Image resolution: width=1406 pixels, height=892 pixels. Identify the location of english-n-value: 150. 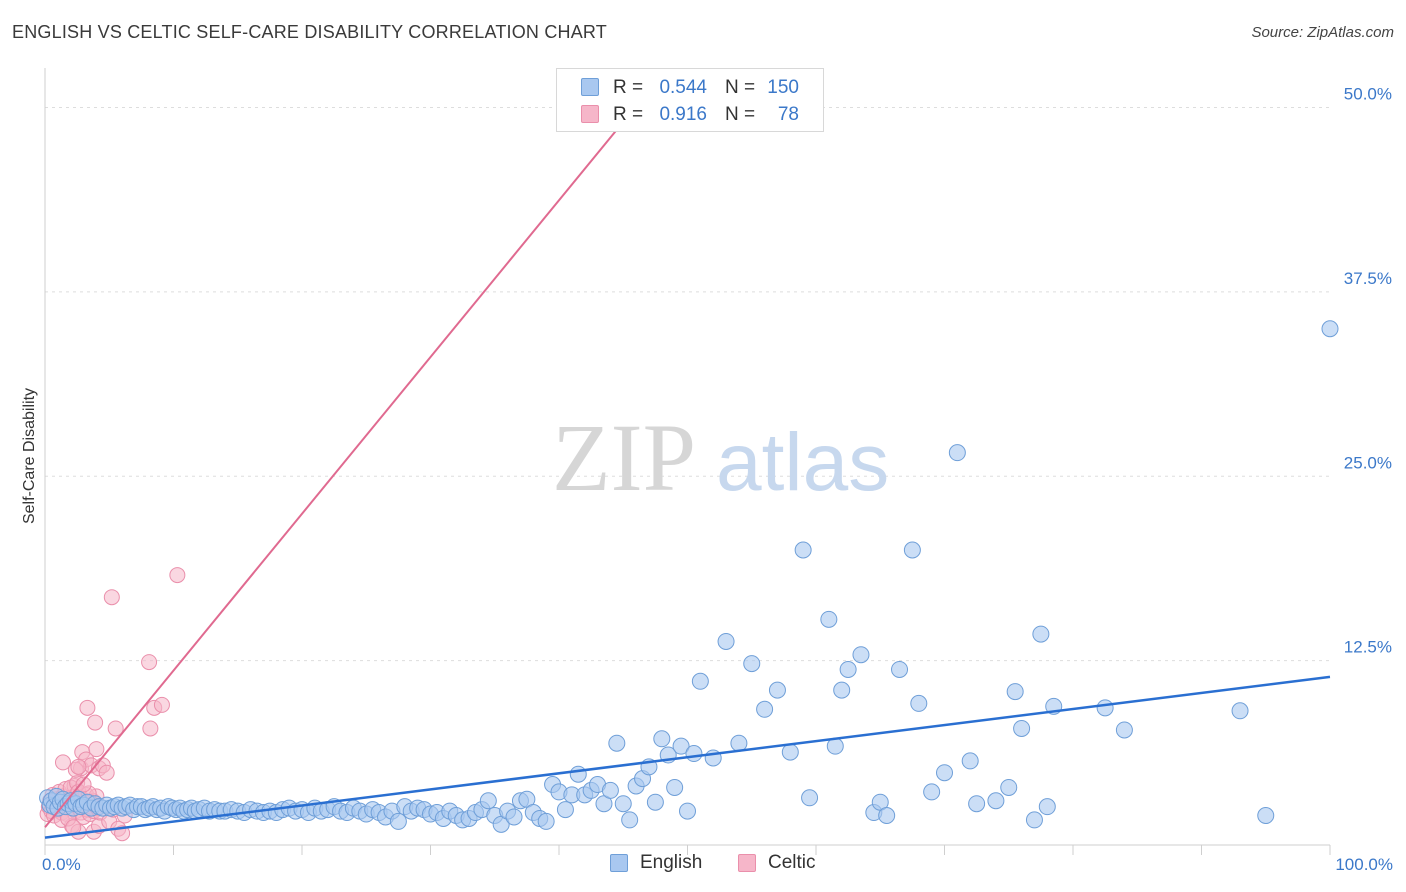
(783, 87).